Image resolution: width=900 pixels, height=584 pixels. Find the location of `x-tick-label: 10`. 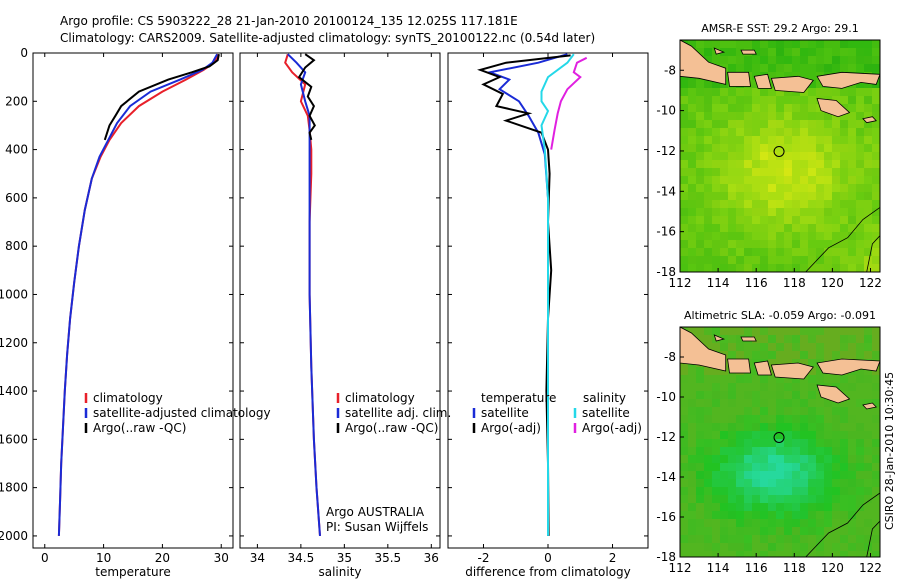

x-tick-label: 10 is located at coordinates (103, 558).